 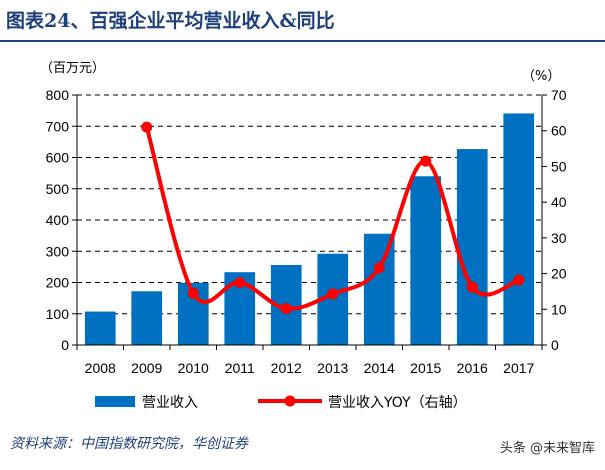 What do you see at coordinates (541, 76) in the screenshot?
I see `y-right-unit: （%）` at bounding box center [541, 76].